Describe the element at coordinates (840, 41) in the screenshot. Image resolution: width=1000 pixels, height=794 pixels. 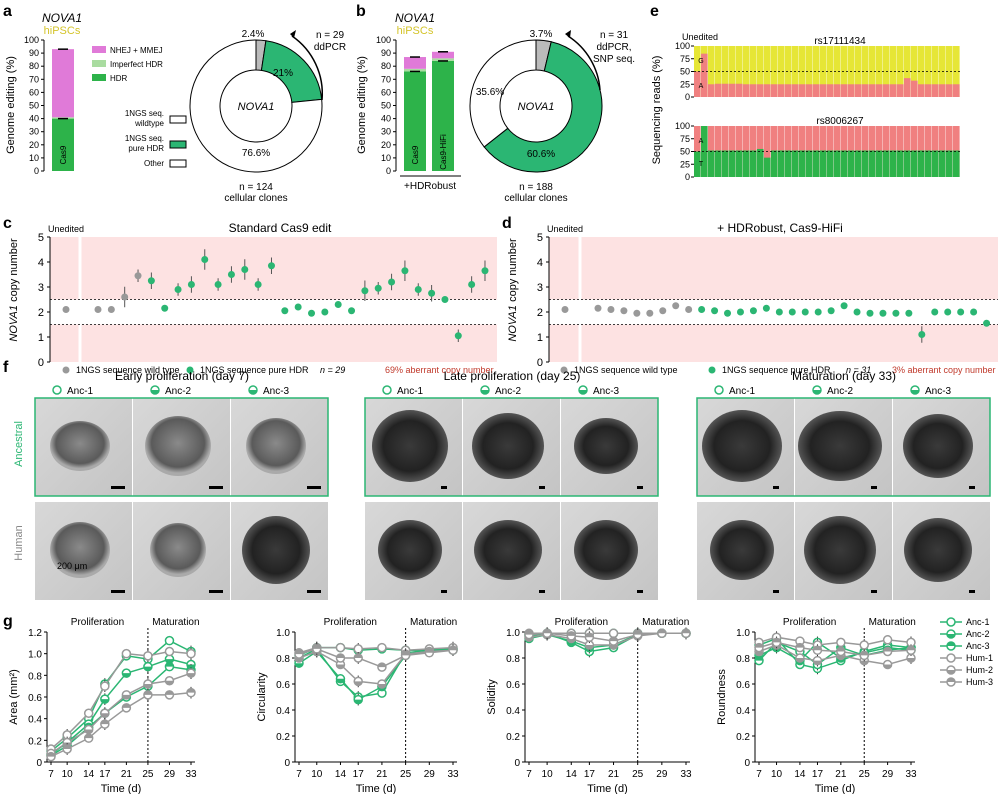
I see `panel-e-top-title: rs17111434` at that location.